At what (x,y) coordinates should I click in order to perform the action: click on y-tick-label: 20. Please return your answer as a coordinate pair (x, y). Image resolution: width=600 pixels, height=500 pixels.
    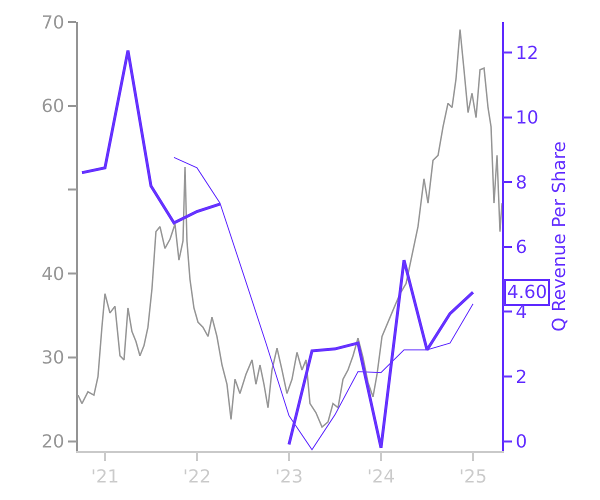
    Looking at the image, I should click on (52, 442).